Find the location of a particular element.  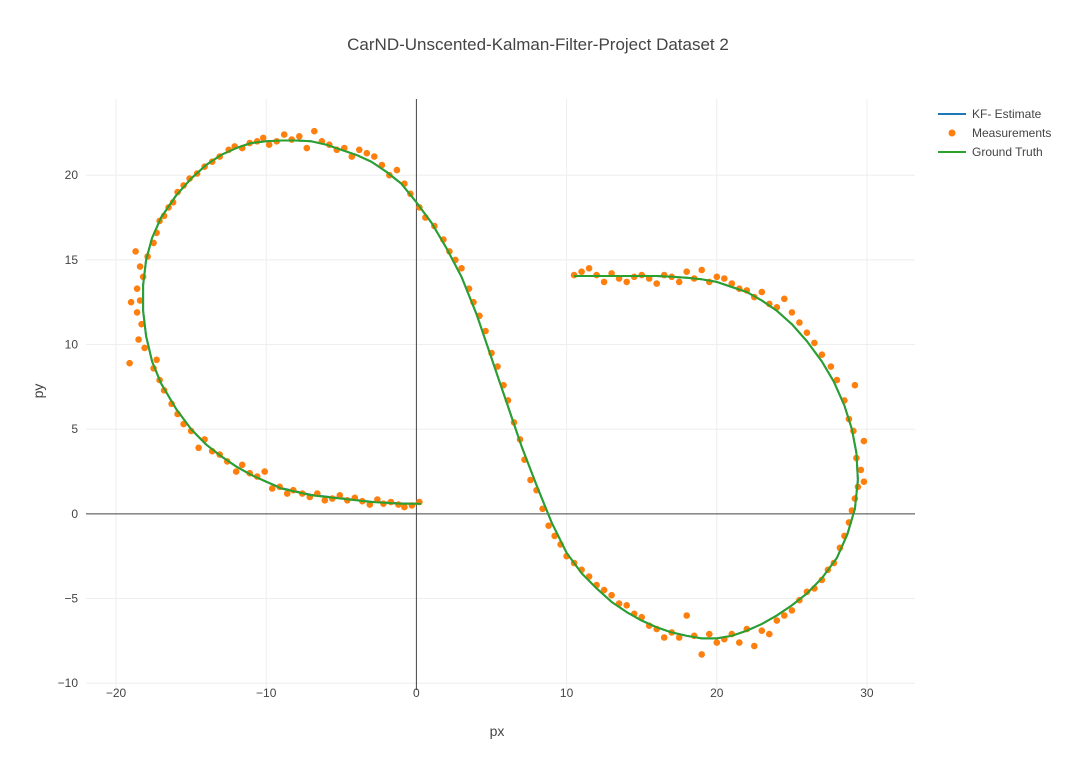

x-tick-label: −10 is located at coordinates (266, 693).